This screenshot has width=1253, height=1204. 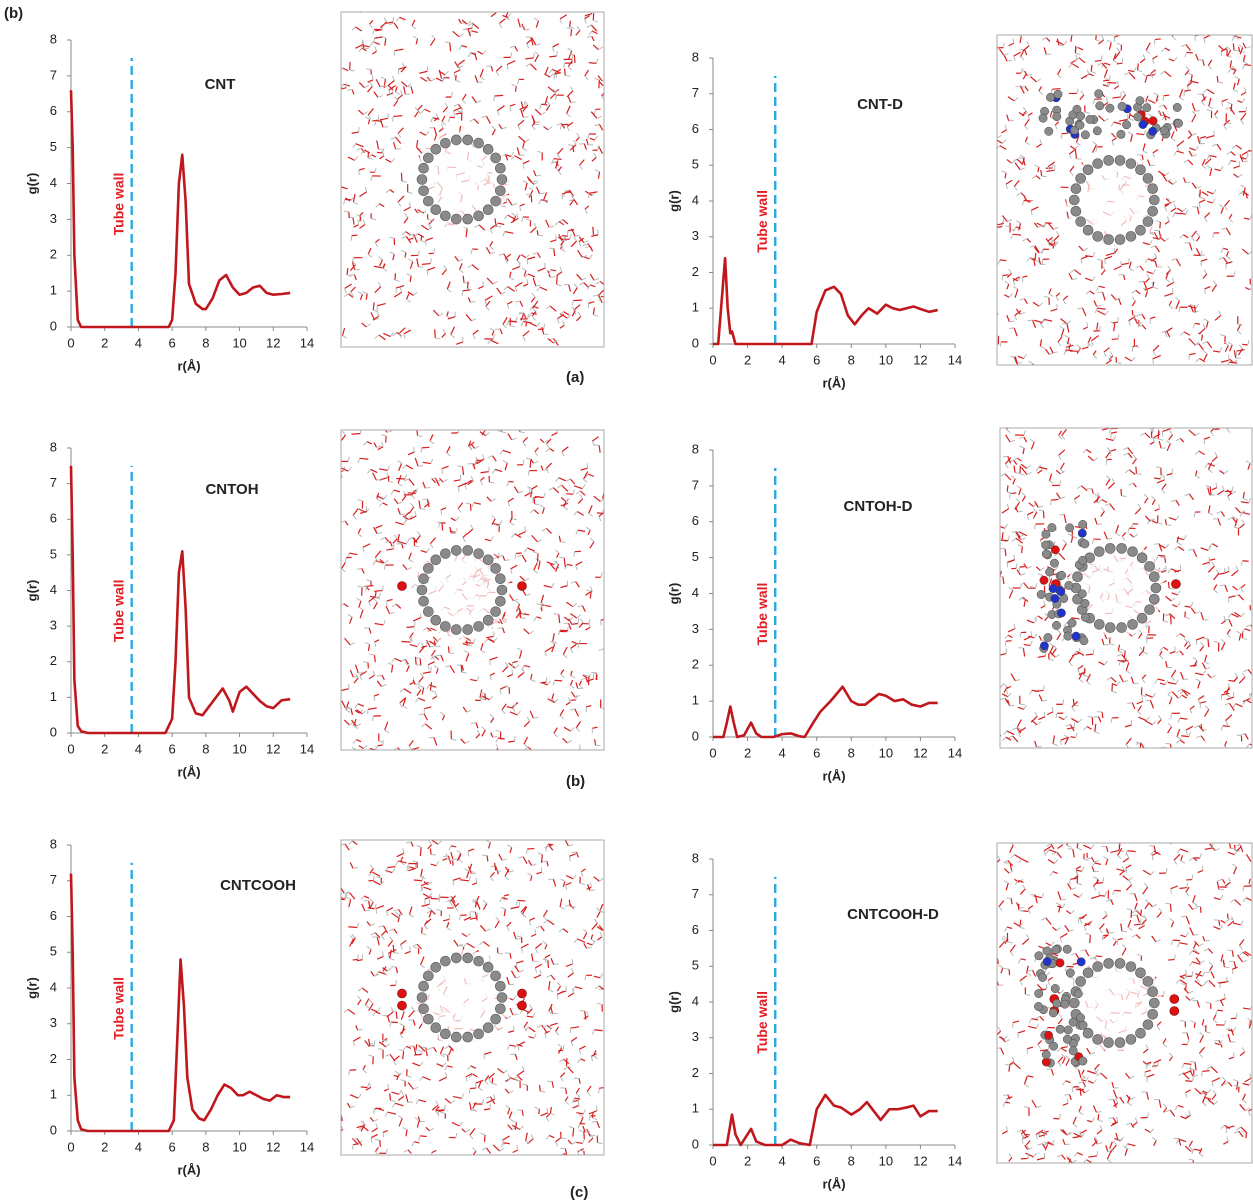 I want to click on dopant-atom, so click(x=1082, y=594).